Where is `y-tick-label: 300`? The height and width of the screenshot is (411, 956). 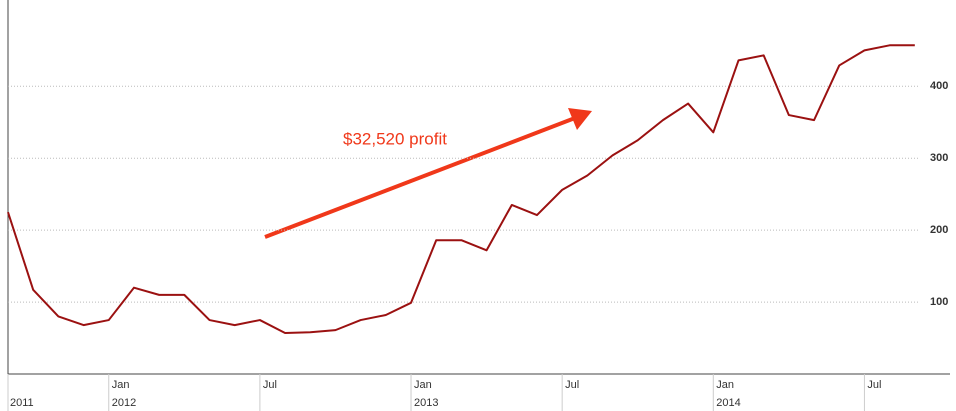 y-tick-label: 300 is located at coordinates (939, 158).